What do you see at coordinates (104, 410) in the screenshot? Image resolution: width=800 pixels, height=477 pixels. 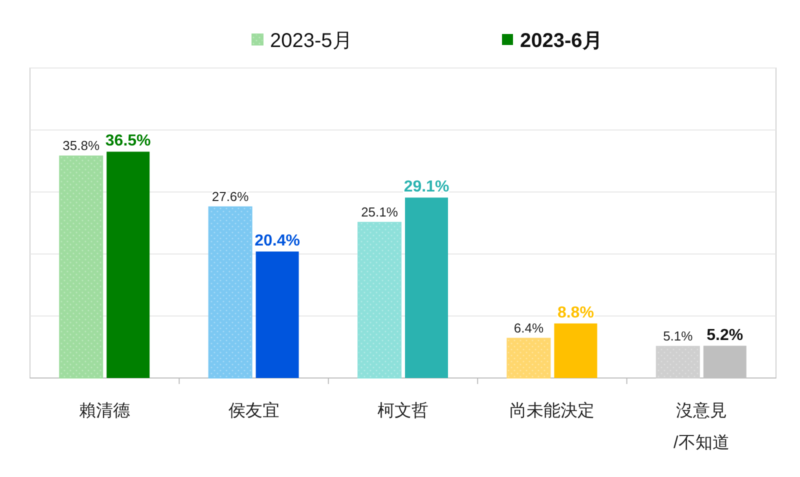 I see `x-tick-label: 賴清德` at bounding box center [104, 410].